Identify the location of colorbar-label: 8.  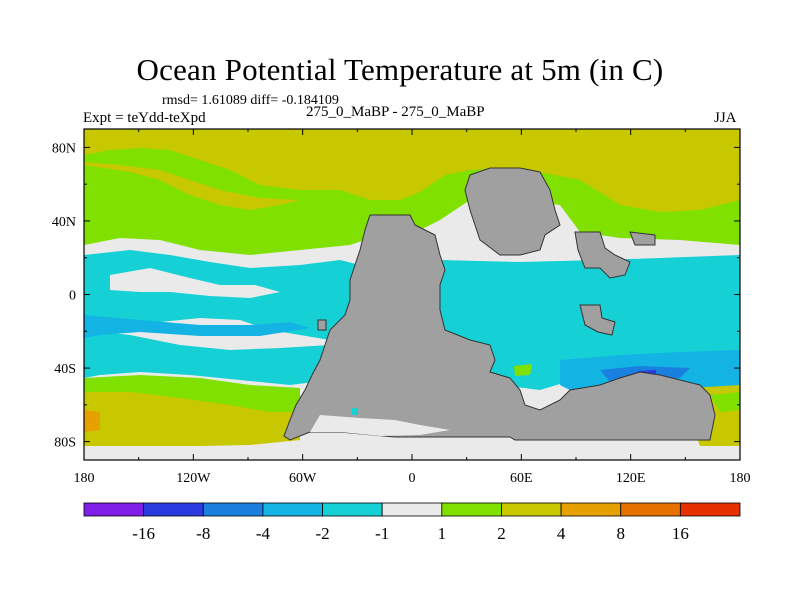
(620, 533).